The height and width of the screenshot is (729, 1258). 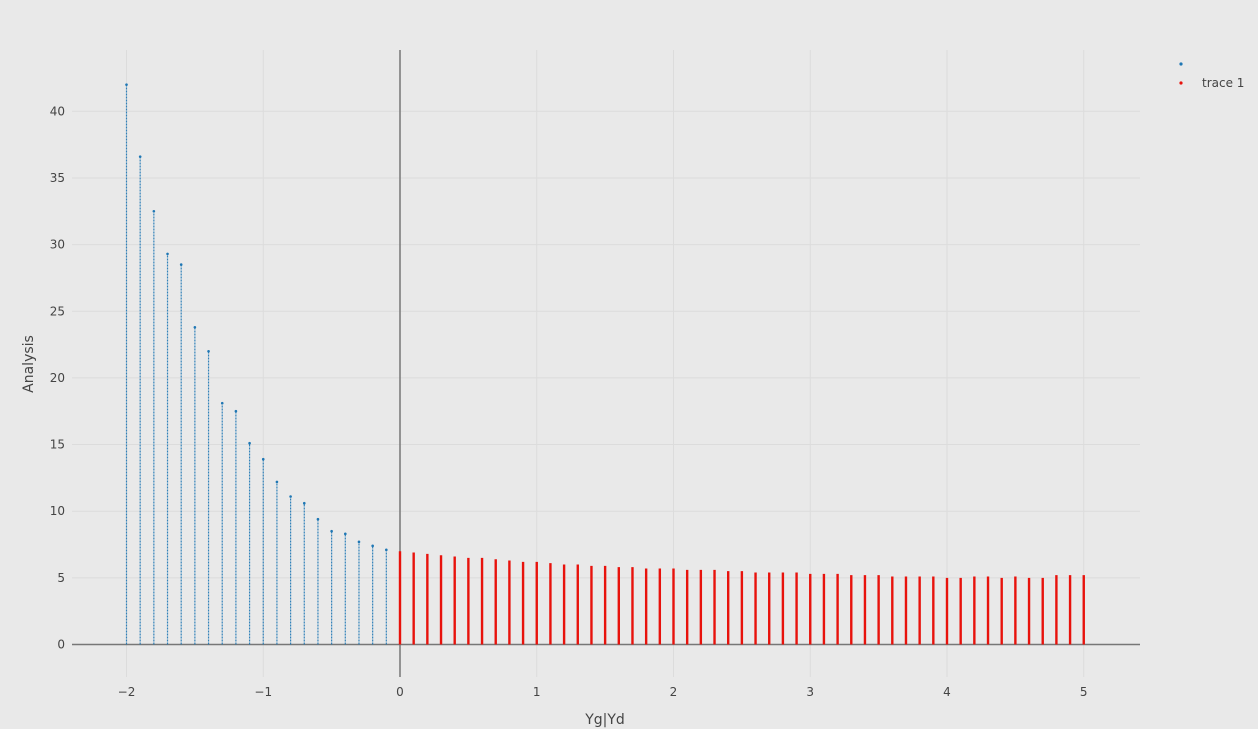 I want to click on x-tick-label: 1, so click(x=537, y=692).